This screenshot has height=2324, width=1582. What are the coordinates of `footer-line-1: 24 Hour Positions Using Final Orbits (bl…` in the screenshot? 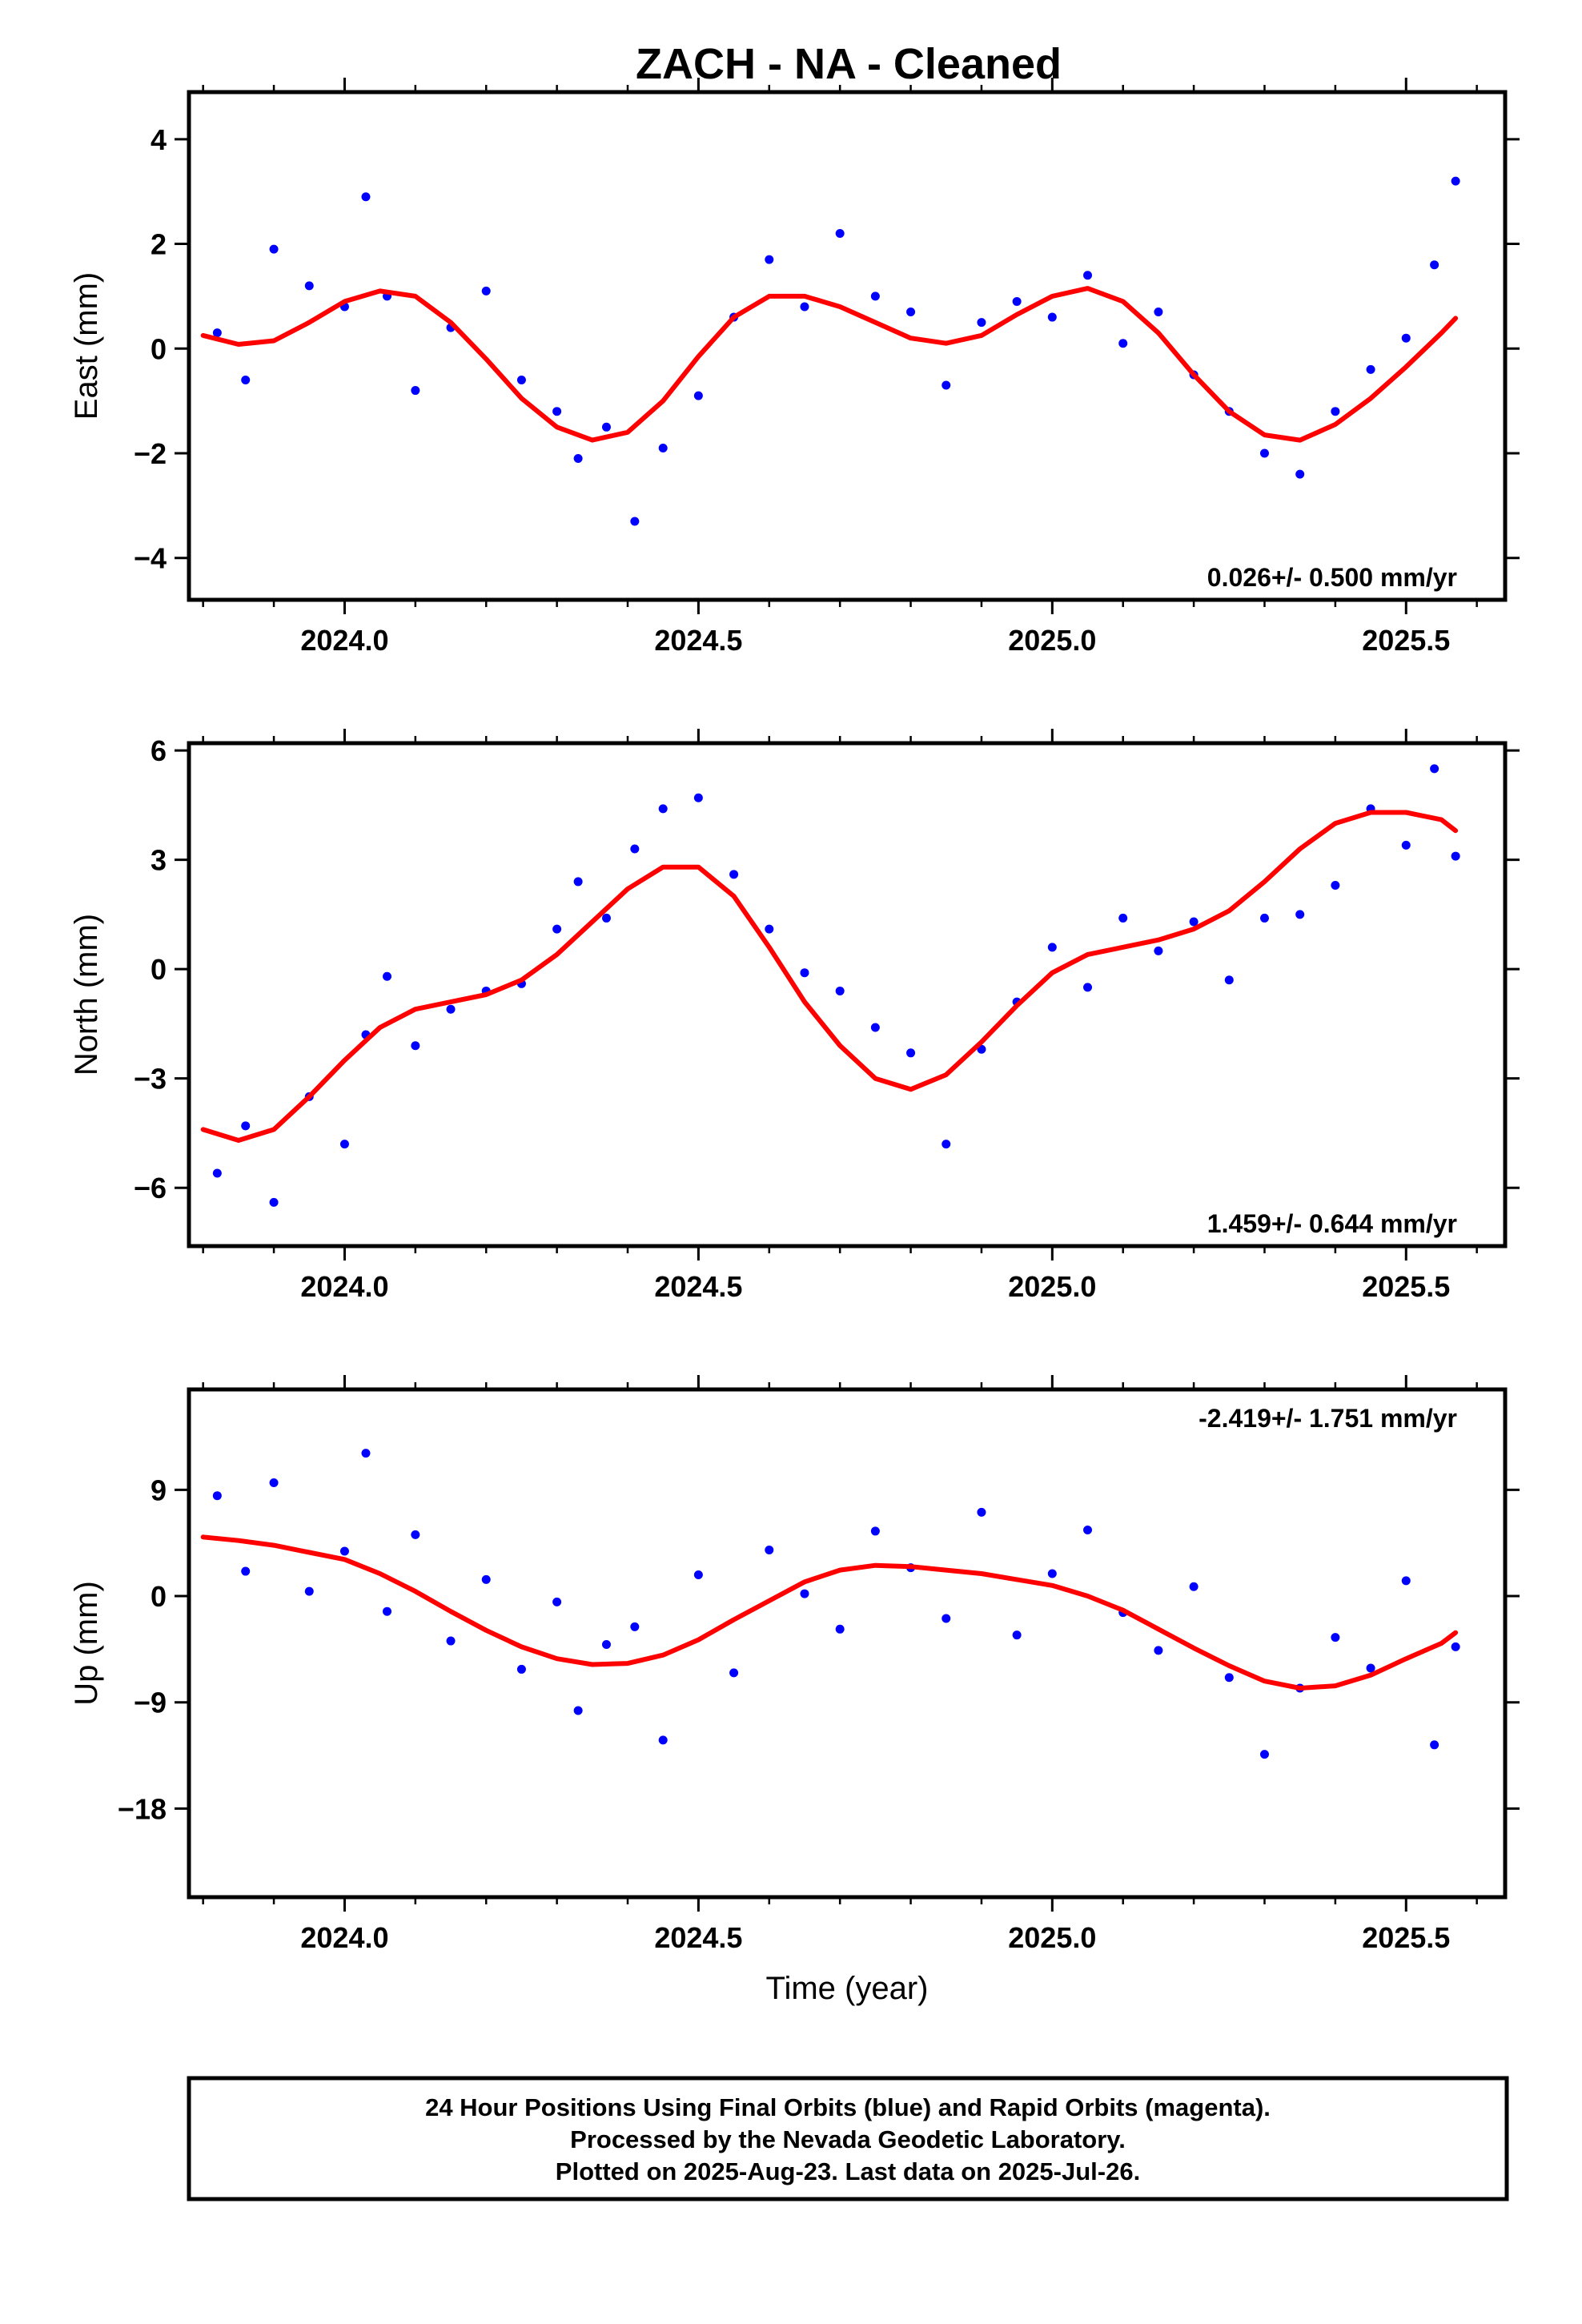 It's located at (848, 2107).